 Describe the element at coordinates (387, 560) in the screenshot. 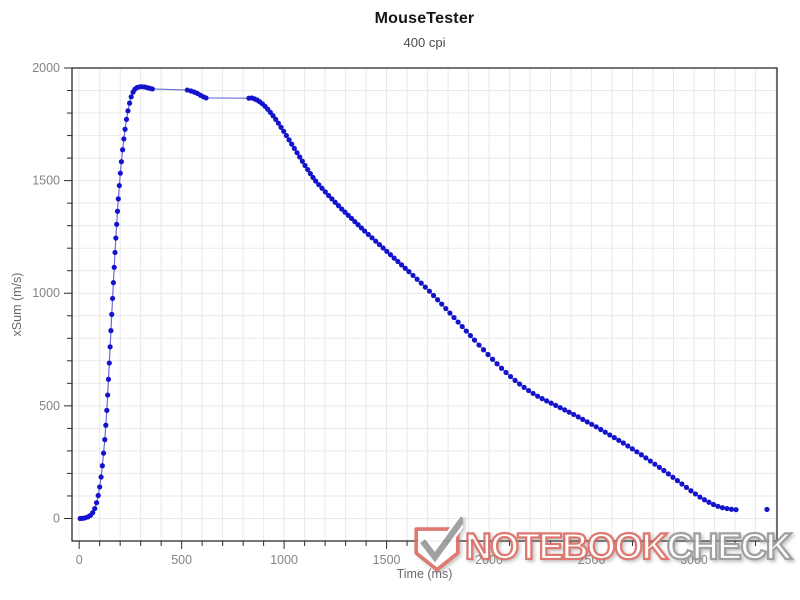

I see `x-tick-label: 1500` at that location.